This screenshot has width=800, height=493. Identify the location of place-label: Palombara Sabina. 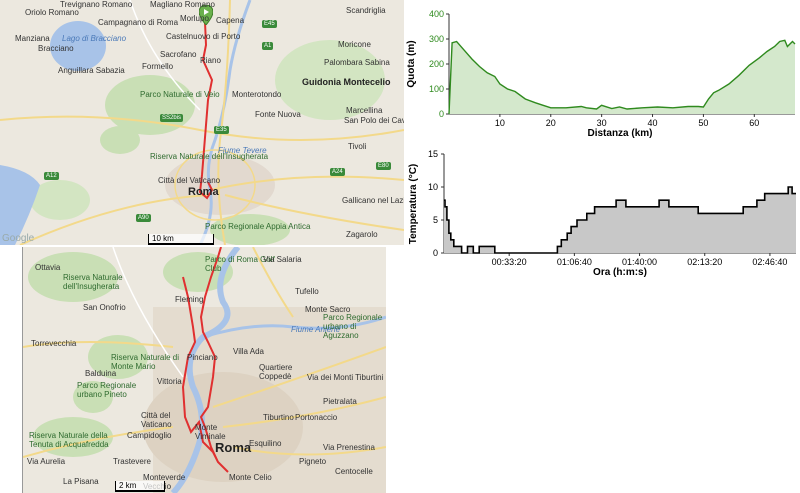
(357, 62).